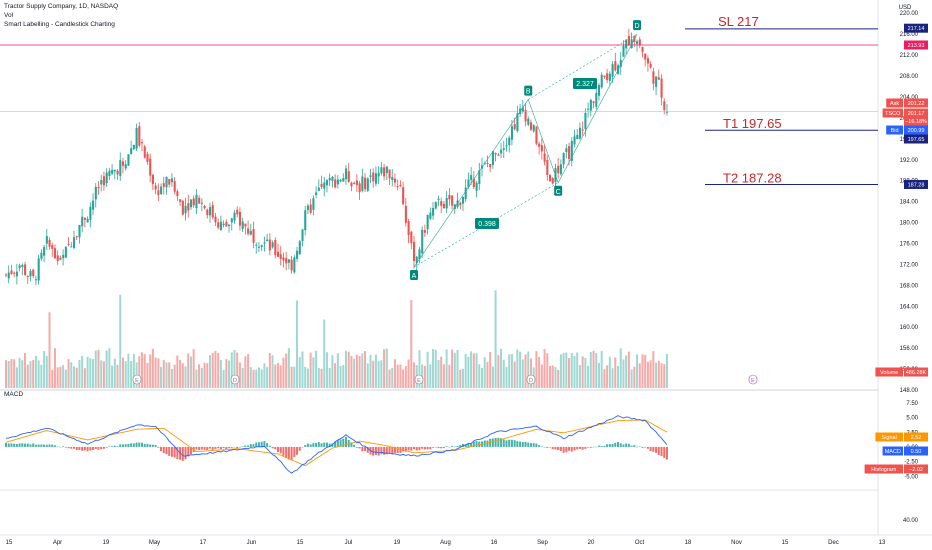 The height and width of the screenshot is (550, 932). I want to click on macd-tick: 7.50, so click(912, 404).